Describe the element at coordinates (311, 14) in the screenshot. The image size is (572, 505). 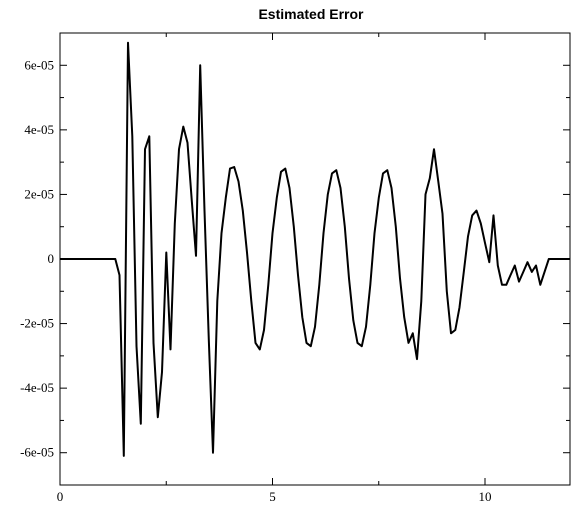
I see `chart-title: Estimated Error` at that location.